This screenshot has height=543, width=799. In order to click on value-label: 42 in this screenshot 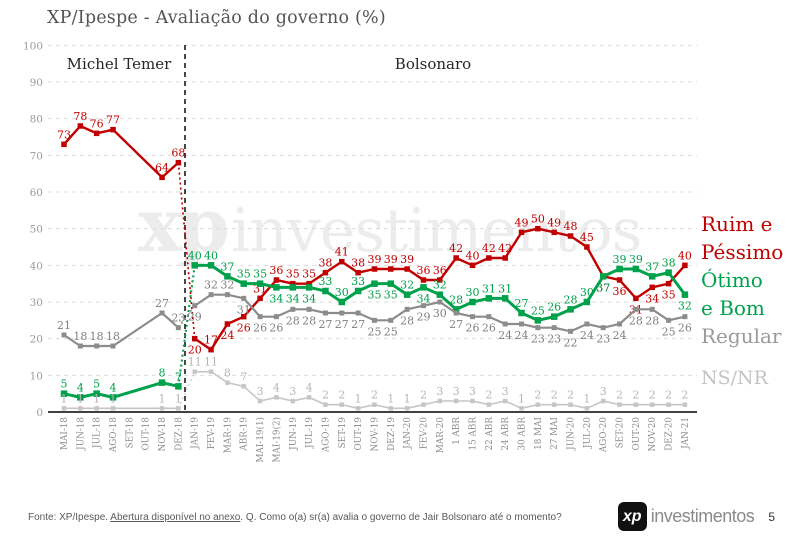, I will do `click(489, 248)`.